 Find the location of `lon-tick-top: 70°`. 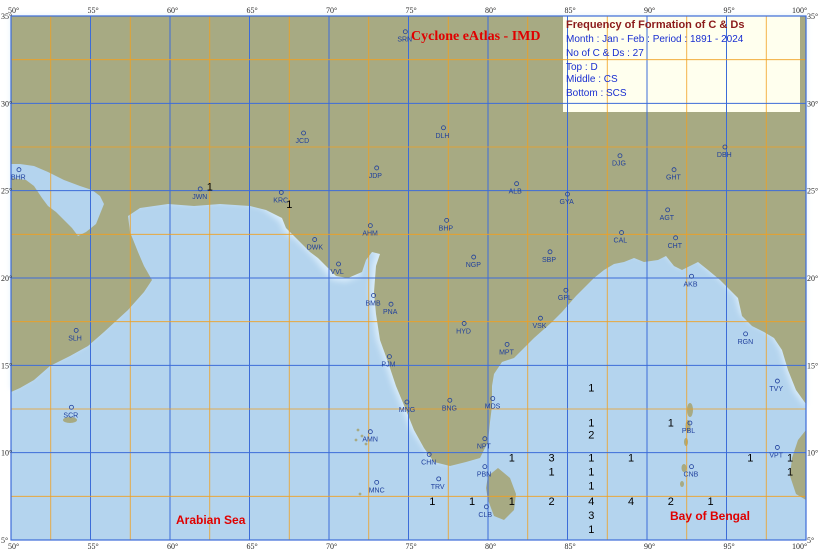

lon-tick-top: 70° is located at coordinates (331, 10).